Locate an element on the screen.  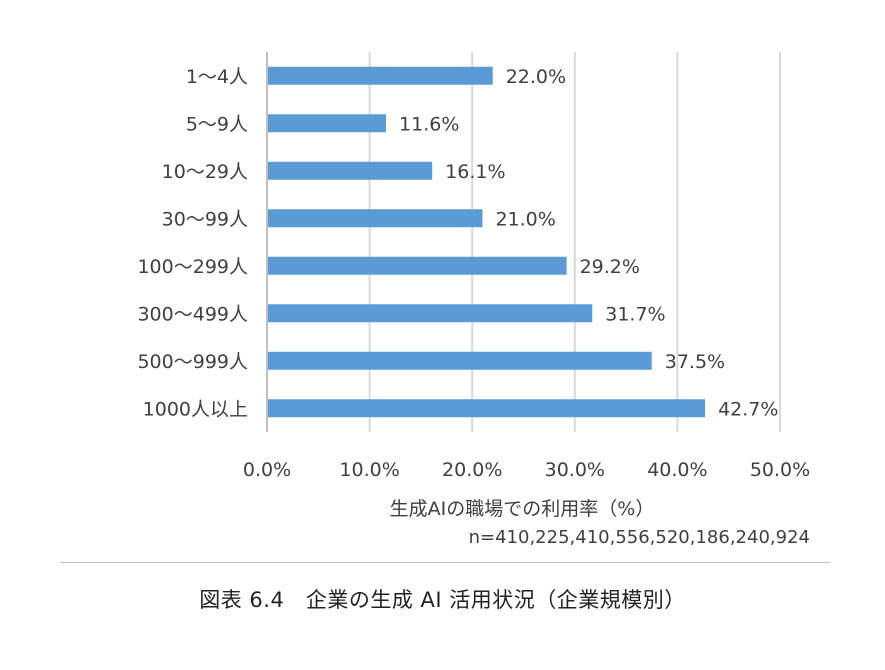
x-tick-label: 50.0% is located at coordinates (780, 470).